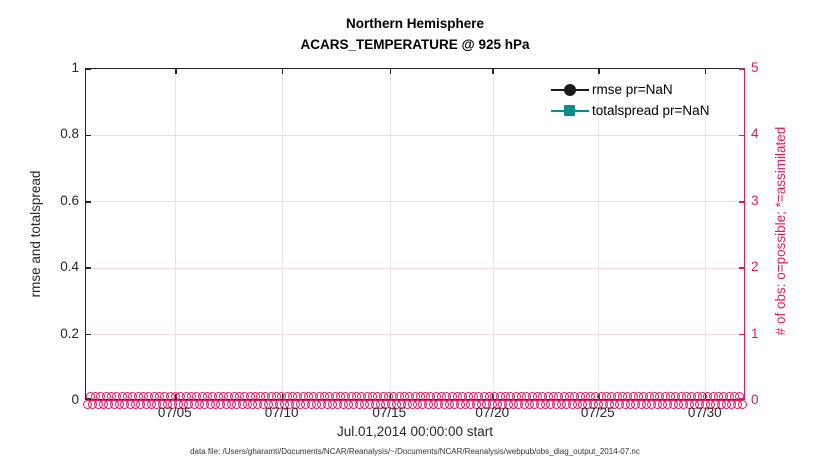  I want to click on possible-obs-marker-band, so click(415, 401).